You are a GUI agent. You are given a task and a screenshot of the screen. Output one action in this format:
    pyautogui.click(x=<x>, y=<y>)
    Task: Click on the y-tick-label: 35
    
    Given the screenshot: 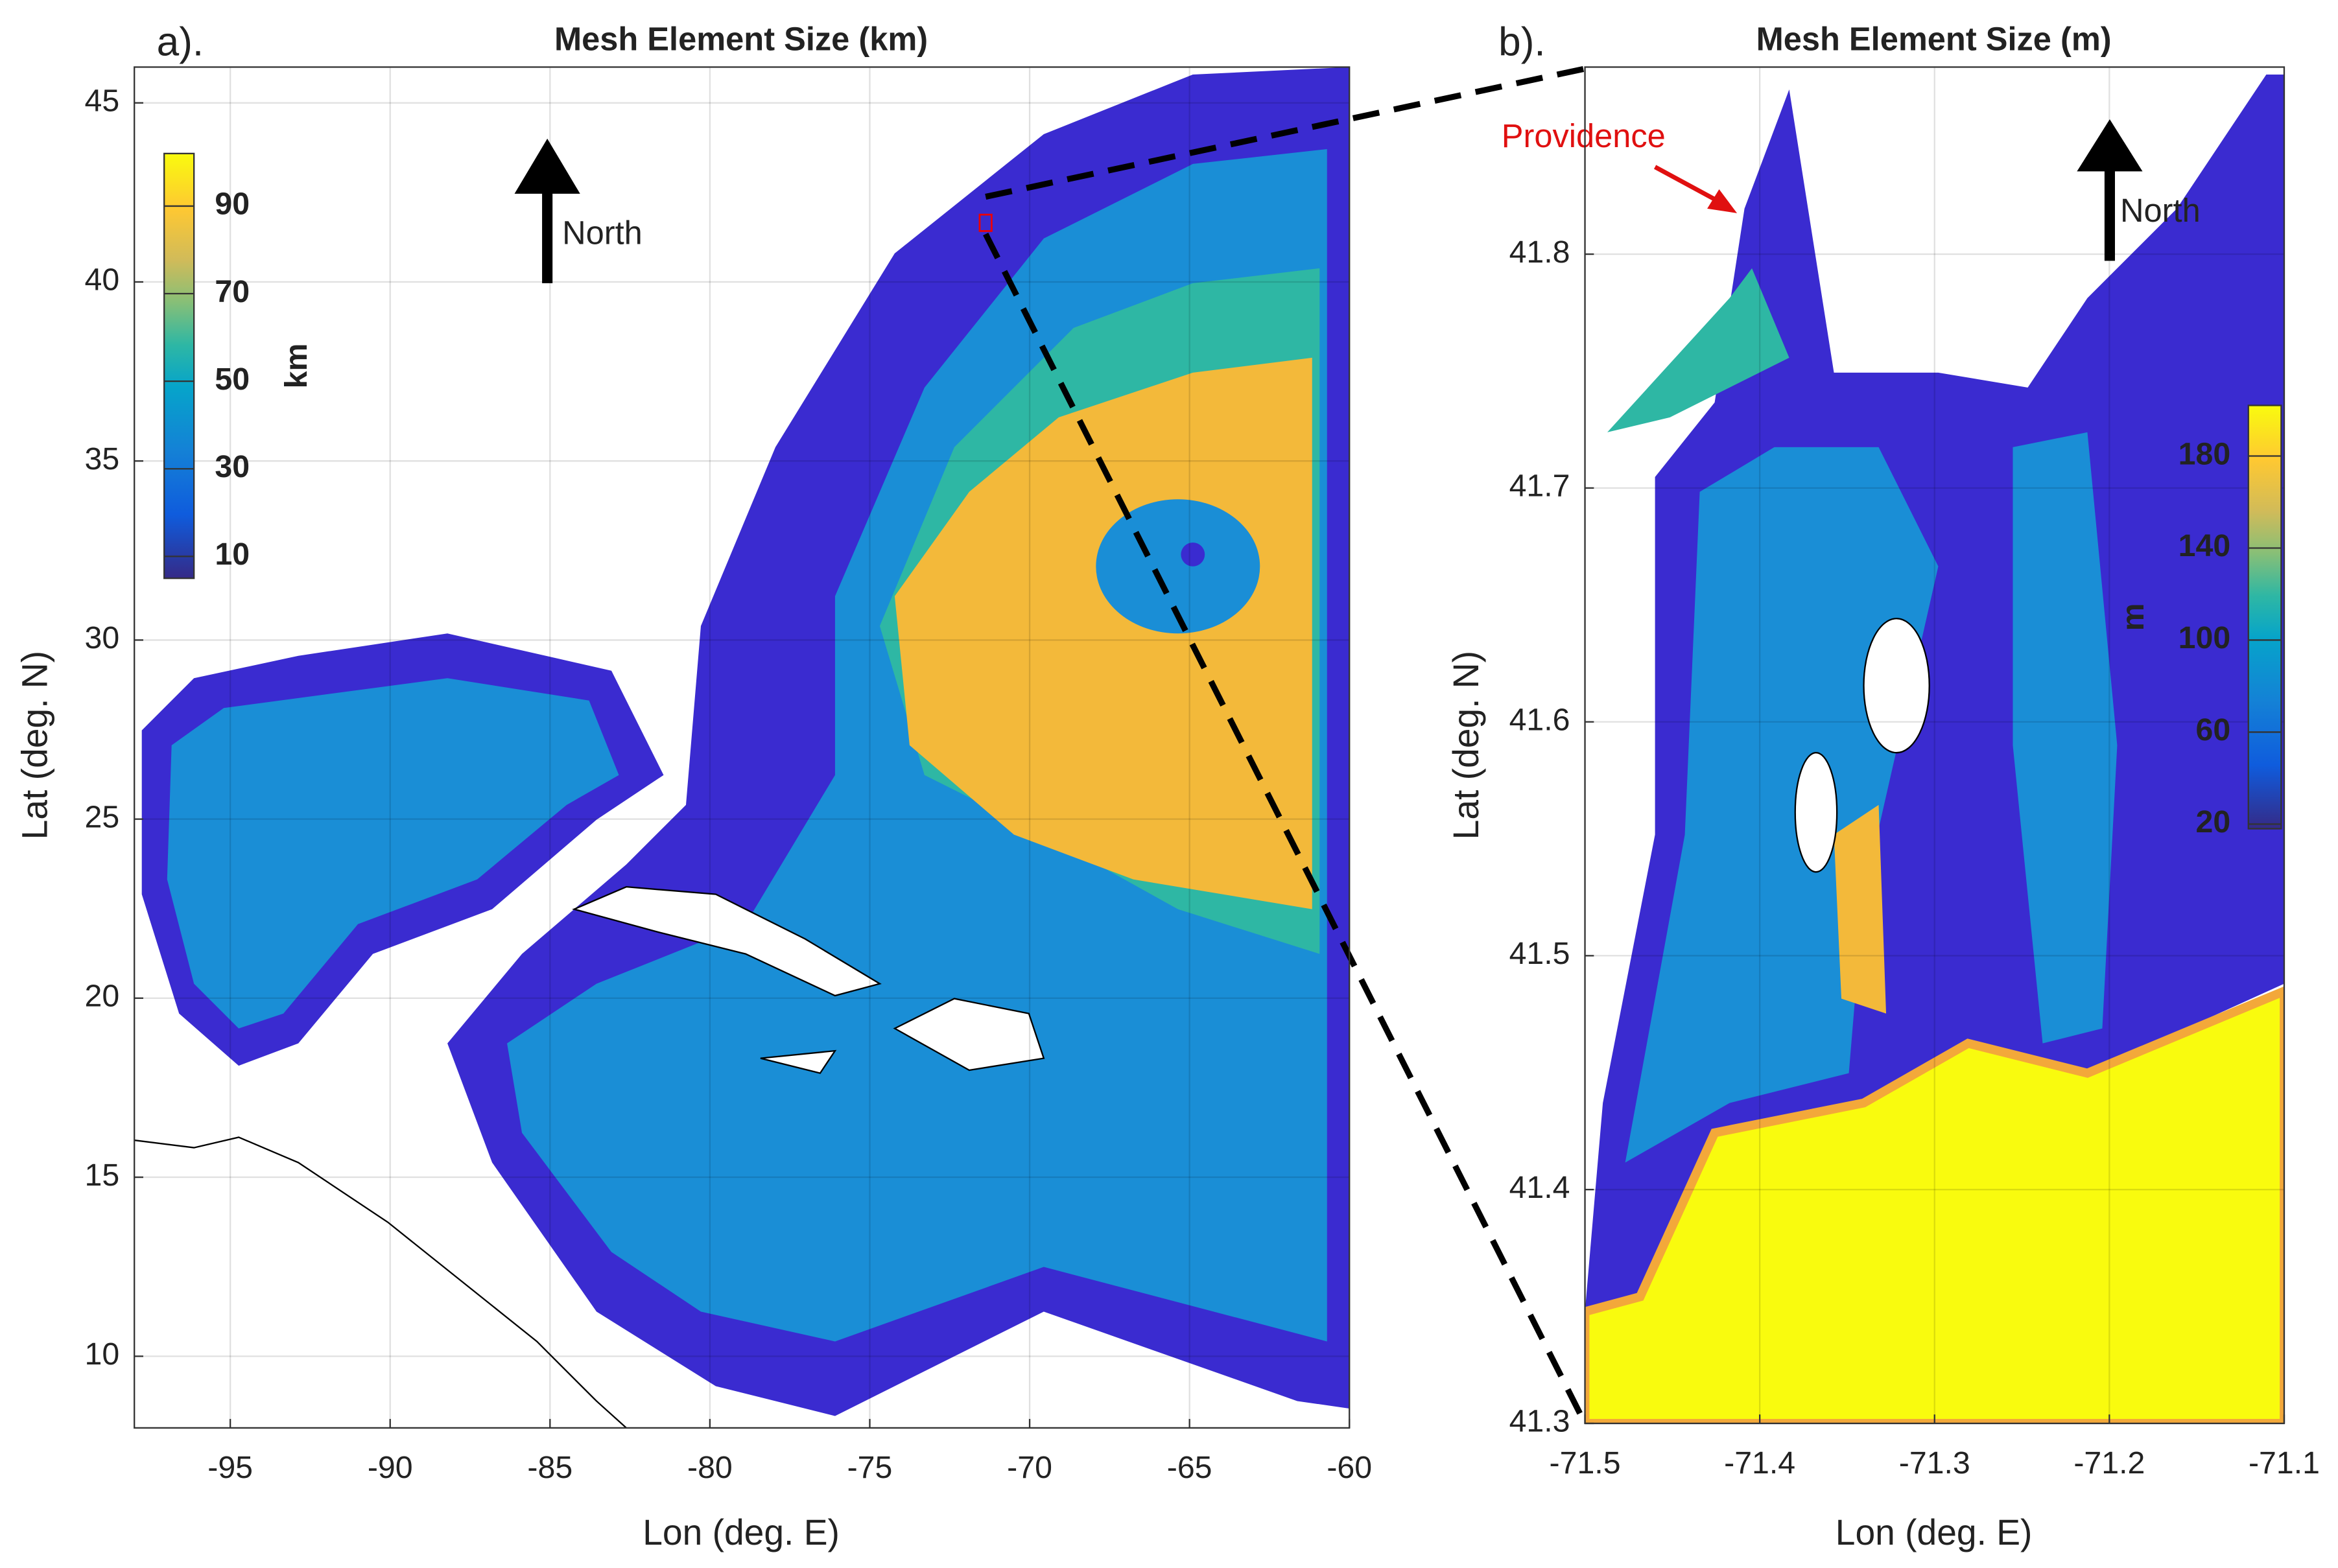 What is the action you would take?
    pyautogui.click(x=102, y=459)
    